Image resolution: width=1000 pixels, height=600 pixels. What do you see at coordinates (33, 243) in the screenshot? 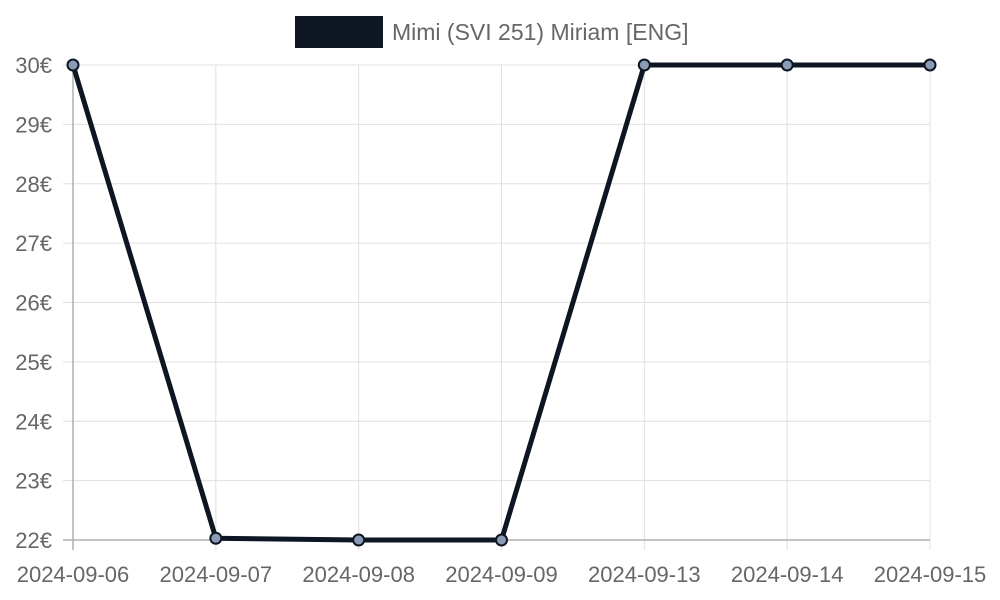
I see `y-tick-label: 27€` at bounding box center [33, 243].